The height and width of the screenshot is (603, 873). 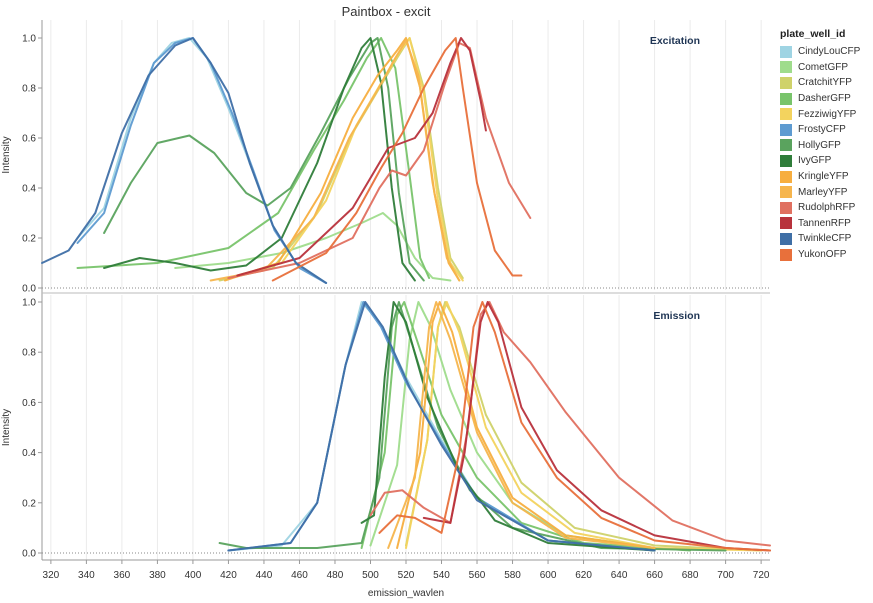 I want to click on x-tick-label: 700, so click(x=725, y=575).